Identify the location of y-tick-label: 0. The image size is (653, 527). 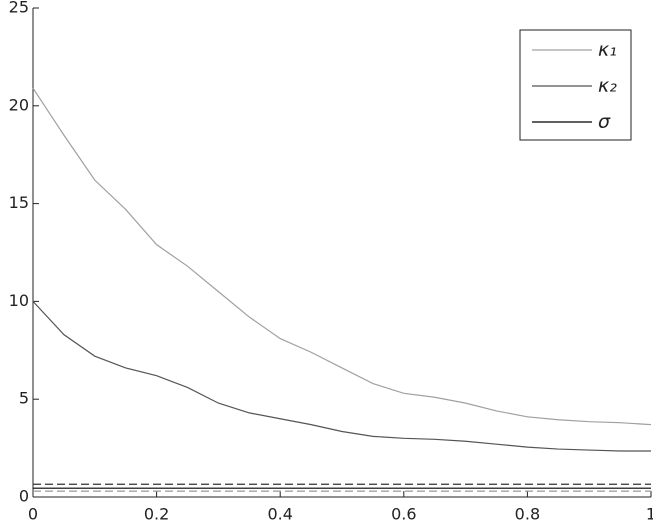
(24, 496).